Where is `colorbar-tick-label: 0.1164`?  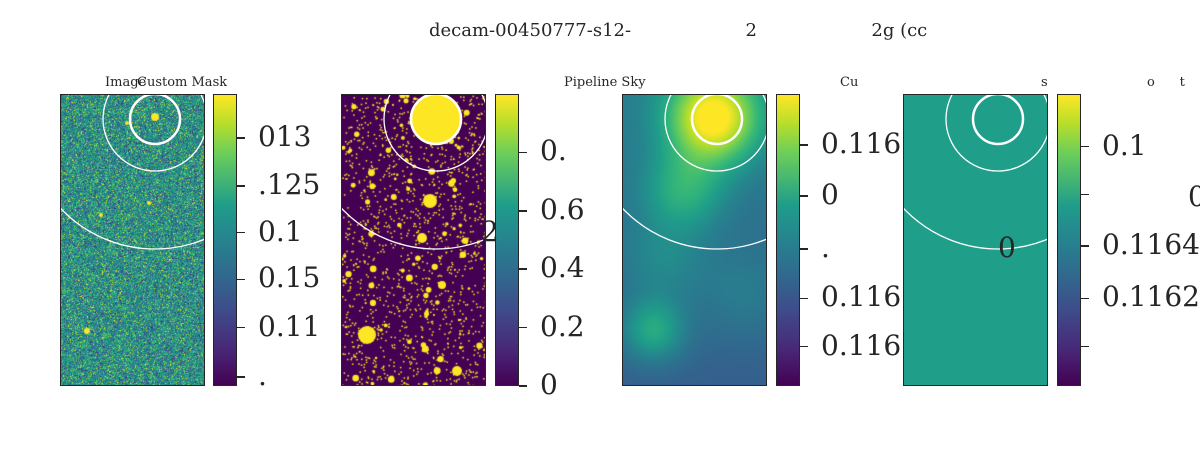 colorbar-tick-label: 0.1164 is located at coordinates (1151, 244).